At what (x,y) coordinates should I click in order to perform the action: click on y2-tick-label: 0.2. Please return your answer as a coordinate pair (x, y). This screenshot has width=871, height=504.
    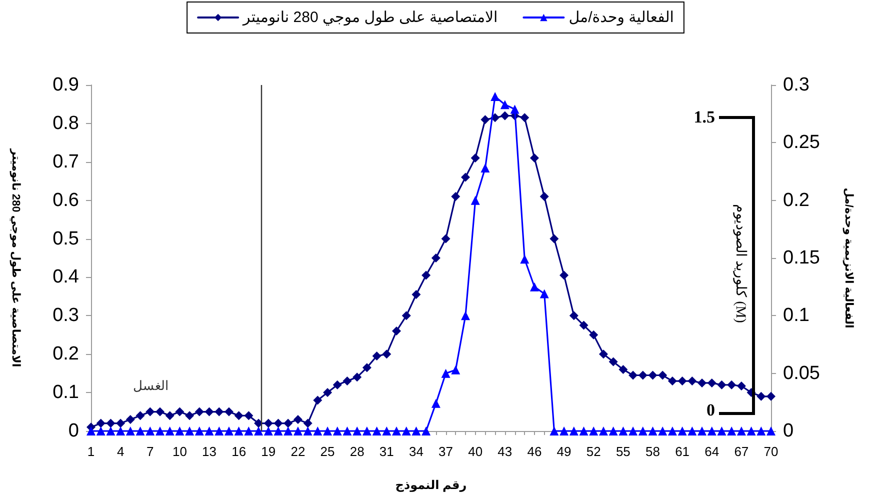
    Looking at the image, I should click on (796, 200).